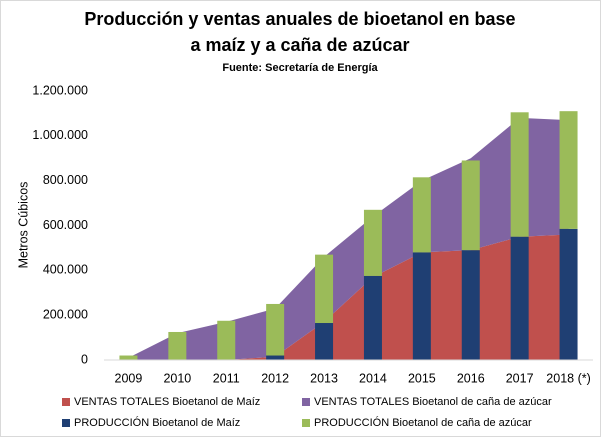 The width and height of the screenshot is (601, 437). Describe the element at coordinates (423, 422) in the screenshot. I see `legend-label: PRODUCCIÓN Bioetanol de caña de azúcar` at that location.